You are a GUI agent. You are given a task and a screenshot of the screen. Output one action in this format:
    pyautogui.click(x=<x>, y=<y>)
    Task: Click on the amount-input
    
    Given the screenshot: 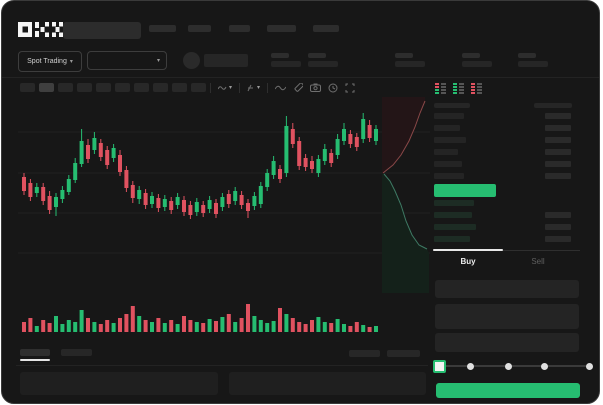 What is the action you would take?
    pyautogui.click(x=507, y=316)
    